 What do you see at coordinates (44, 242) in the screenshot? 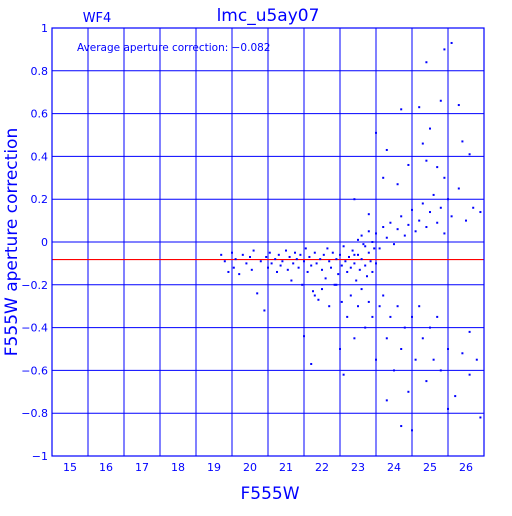
I see `y-tick-label: 0` at bounding box center [44, 242].